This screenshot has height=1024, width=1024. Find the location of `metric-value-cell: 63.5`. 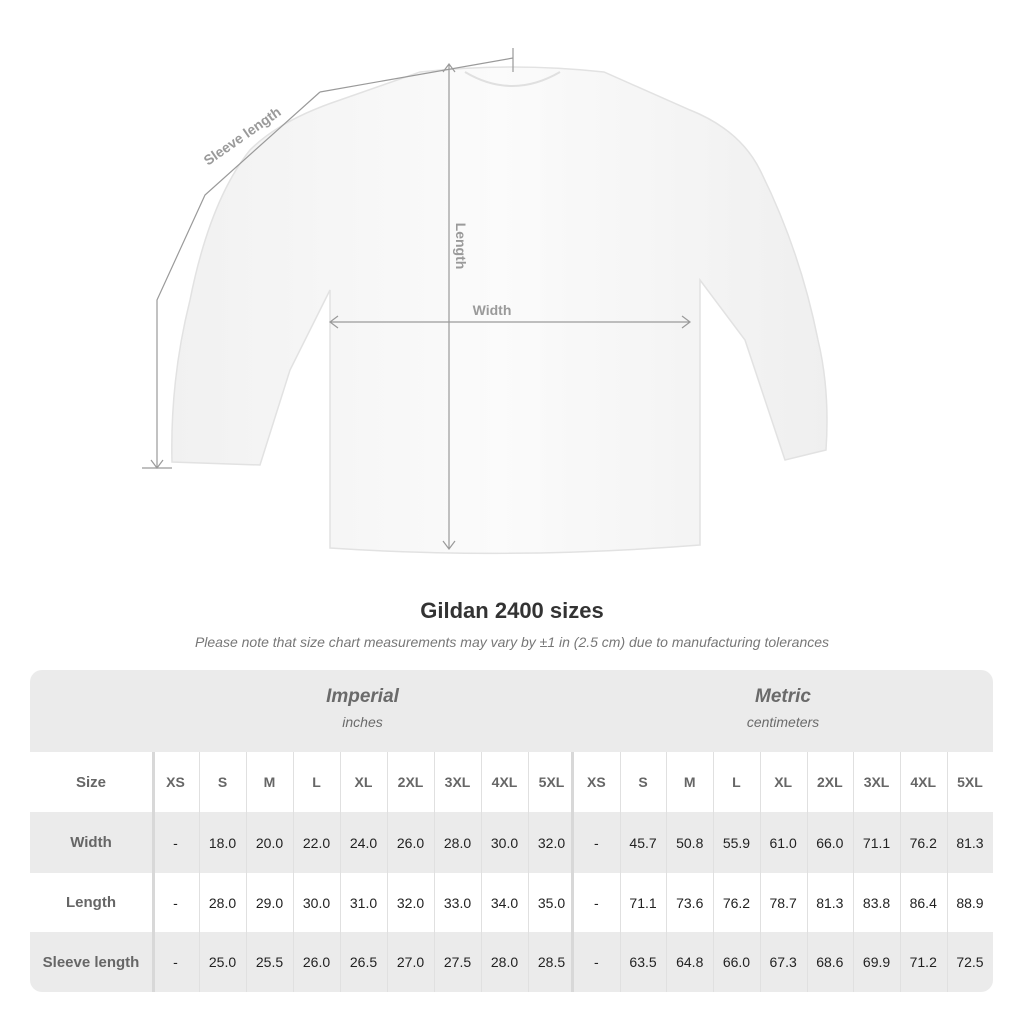

metric-value-cell: 63.5 is located at coordinates (643, 962).